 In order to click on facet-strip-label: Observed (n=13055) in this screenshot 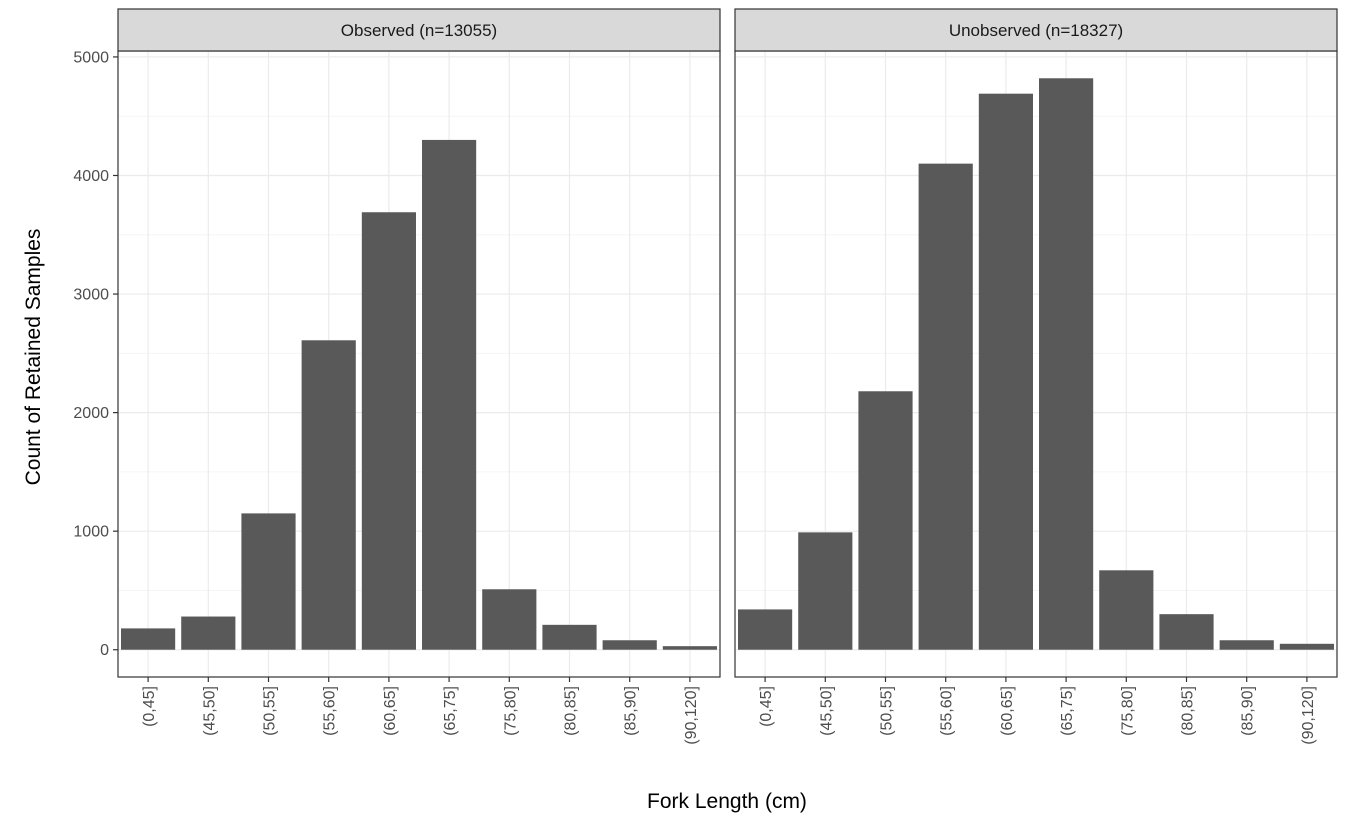, I will do `click(419, 30)`.